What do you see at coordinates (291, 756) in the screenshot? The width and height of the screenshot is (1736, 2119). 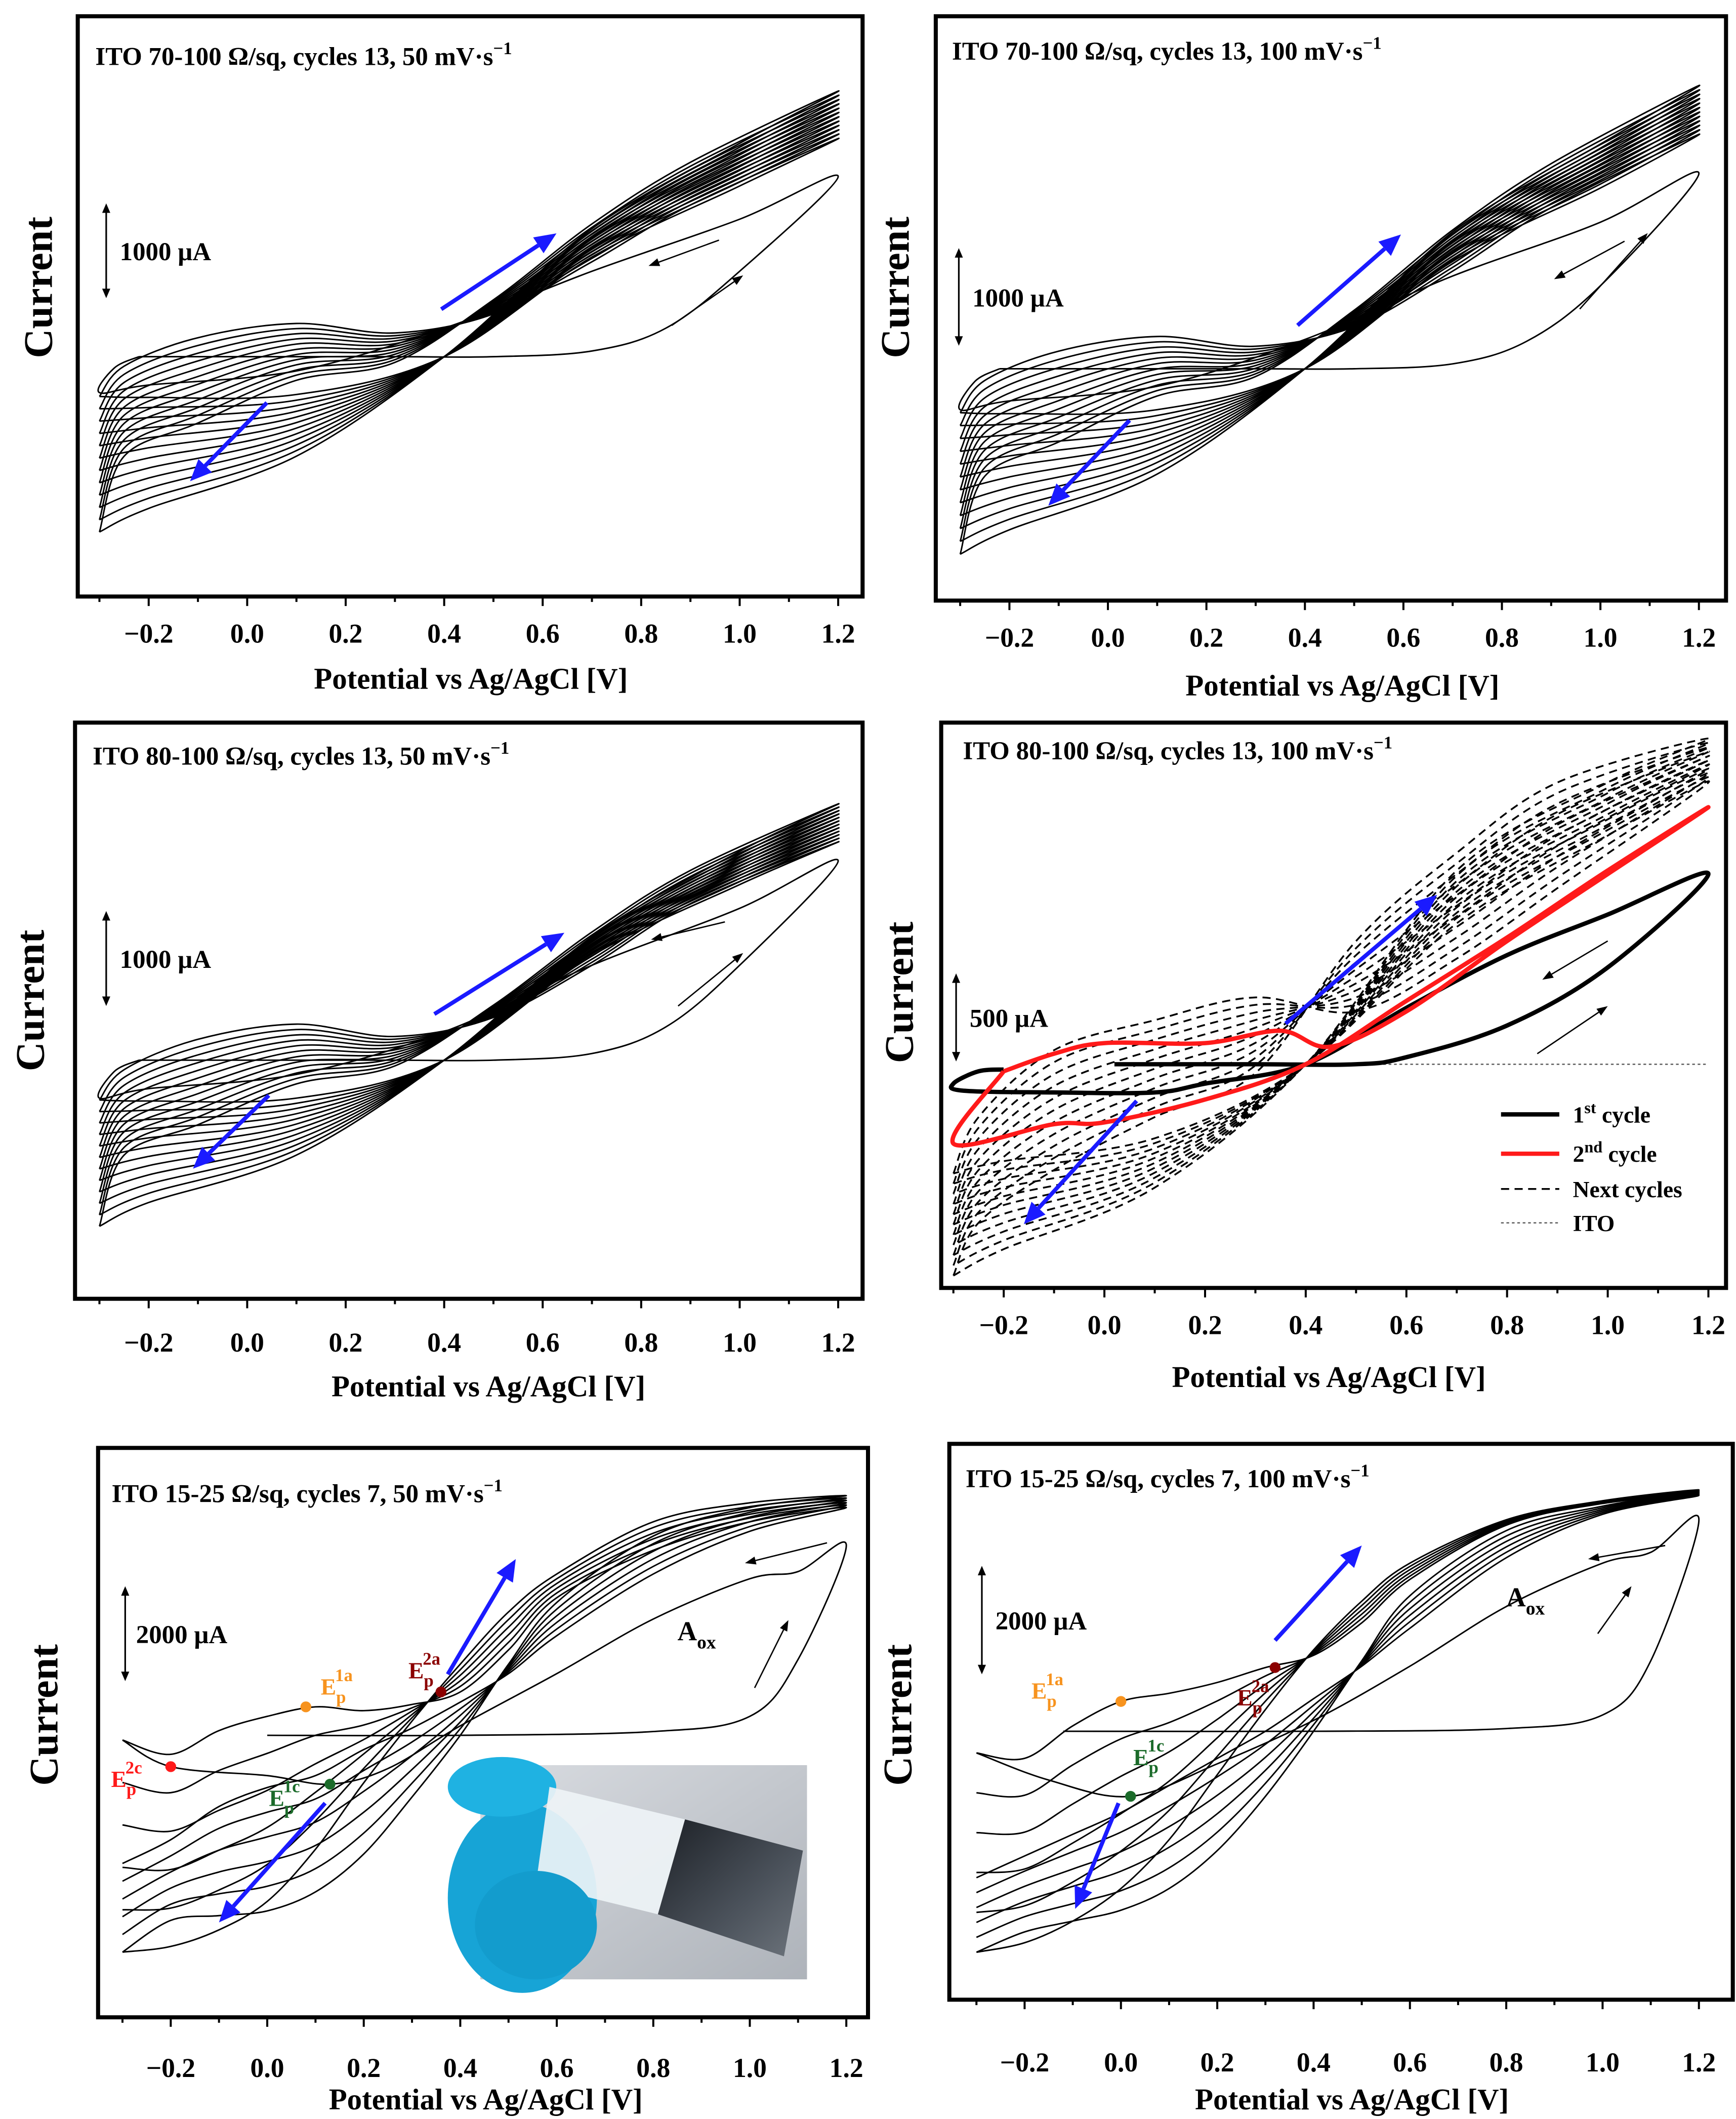 I see `panel-title-text: ITO 80-100 Ω/sq, cycles 13, 50 mV·s` at bounding box center [291, 756].